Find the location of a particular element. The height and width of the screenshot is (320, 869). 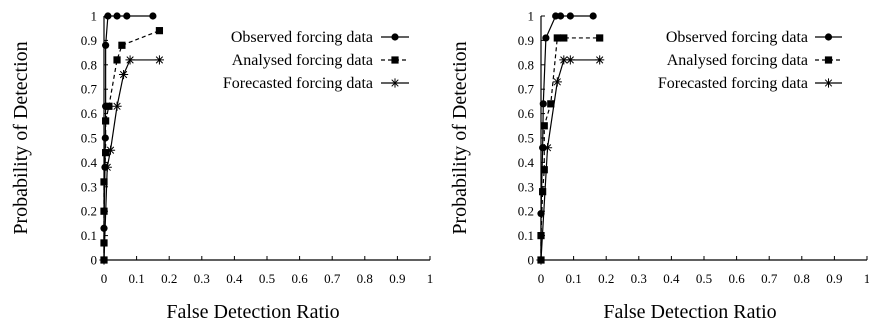

series-star is located at coordinates (570, 160).